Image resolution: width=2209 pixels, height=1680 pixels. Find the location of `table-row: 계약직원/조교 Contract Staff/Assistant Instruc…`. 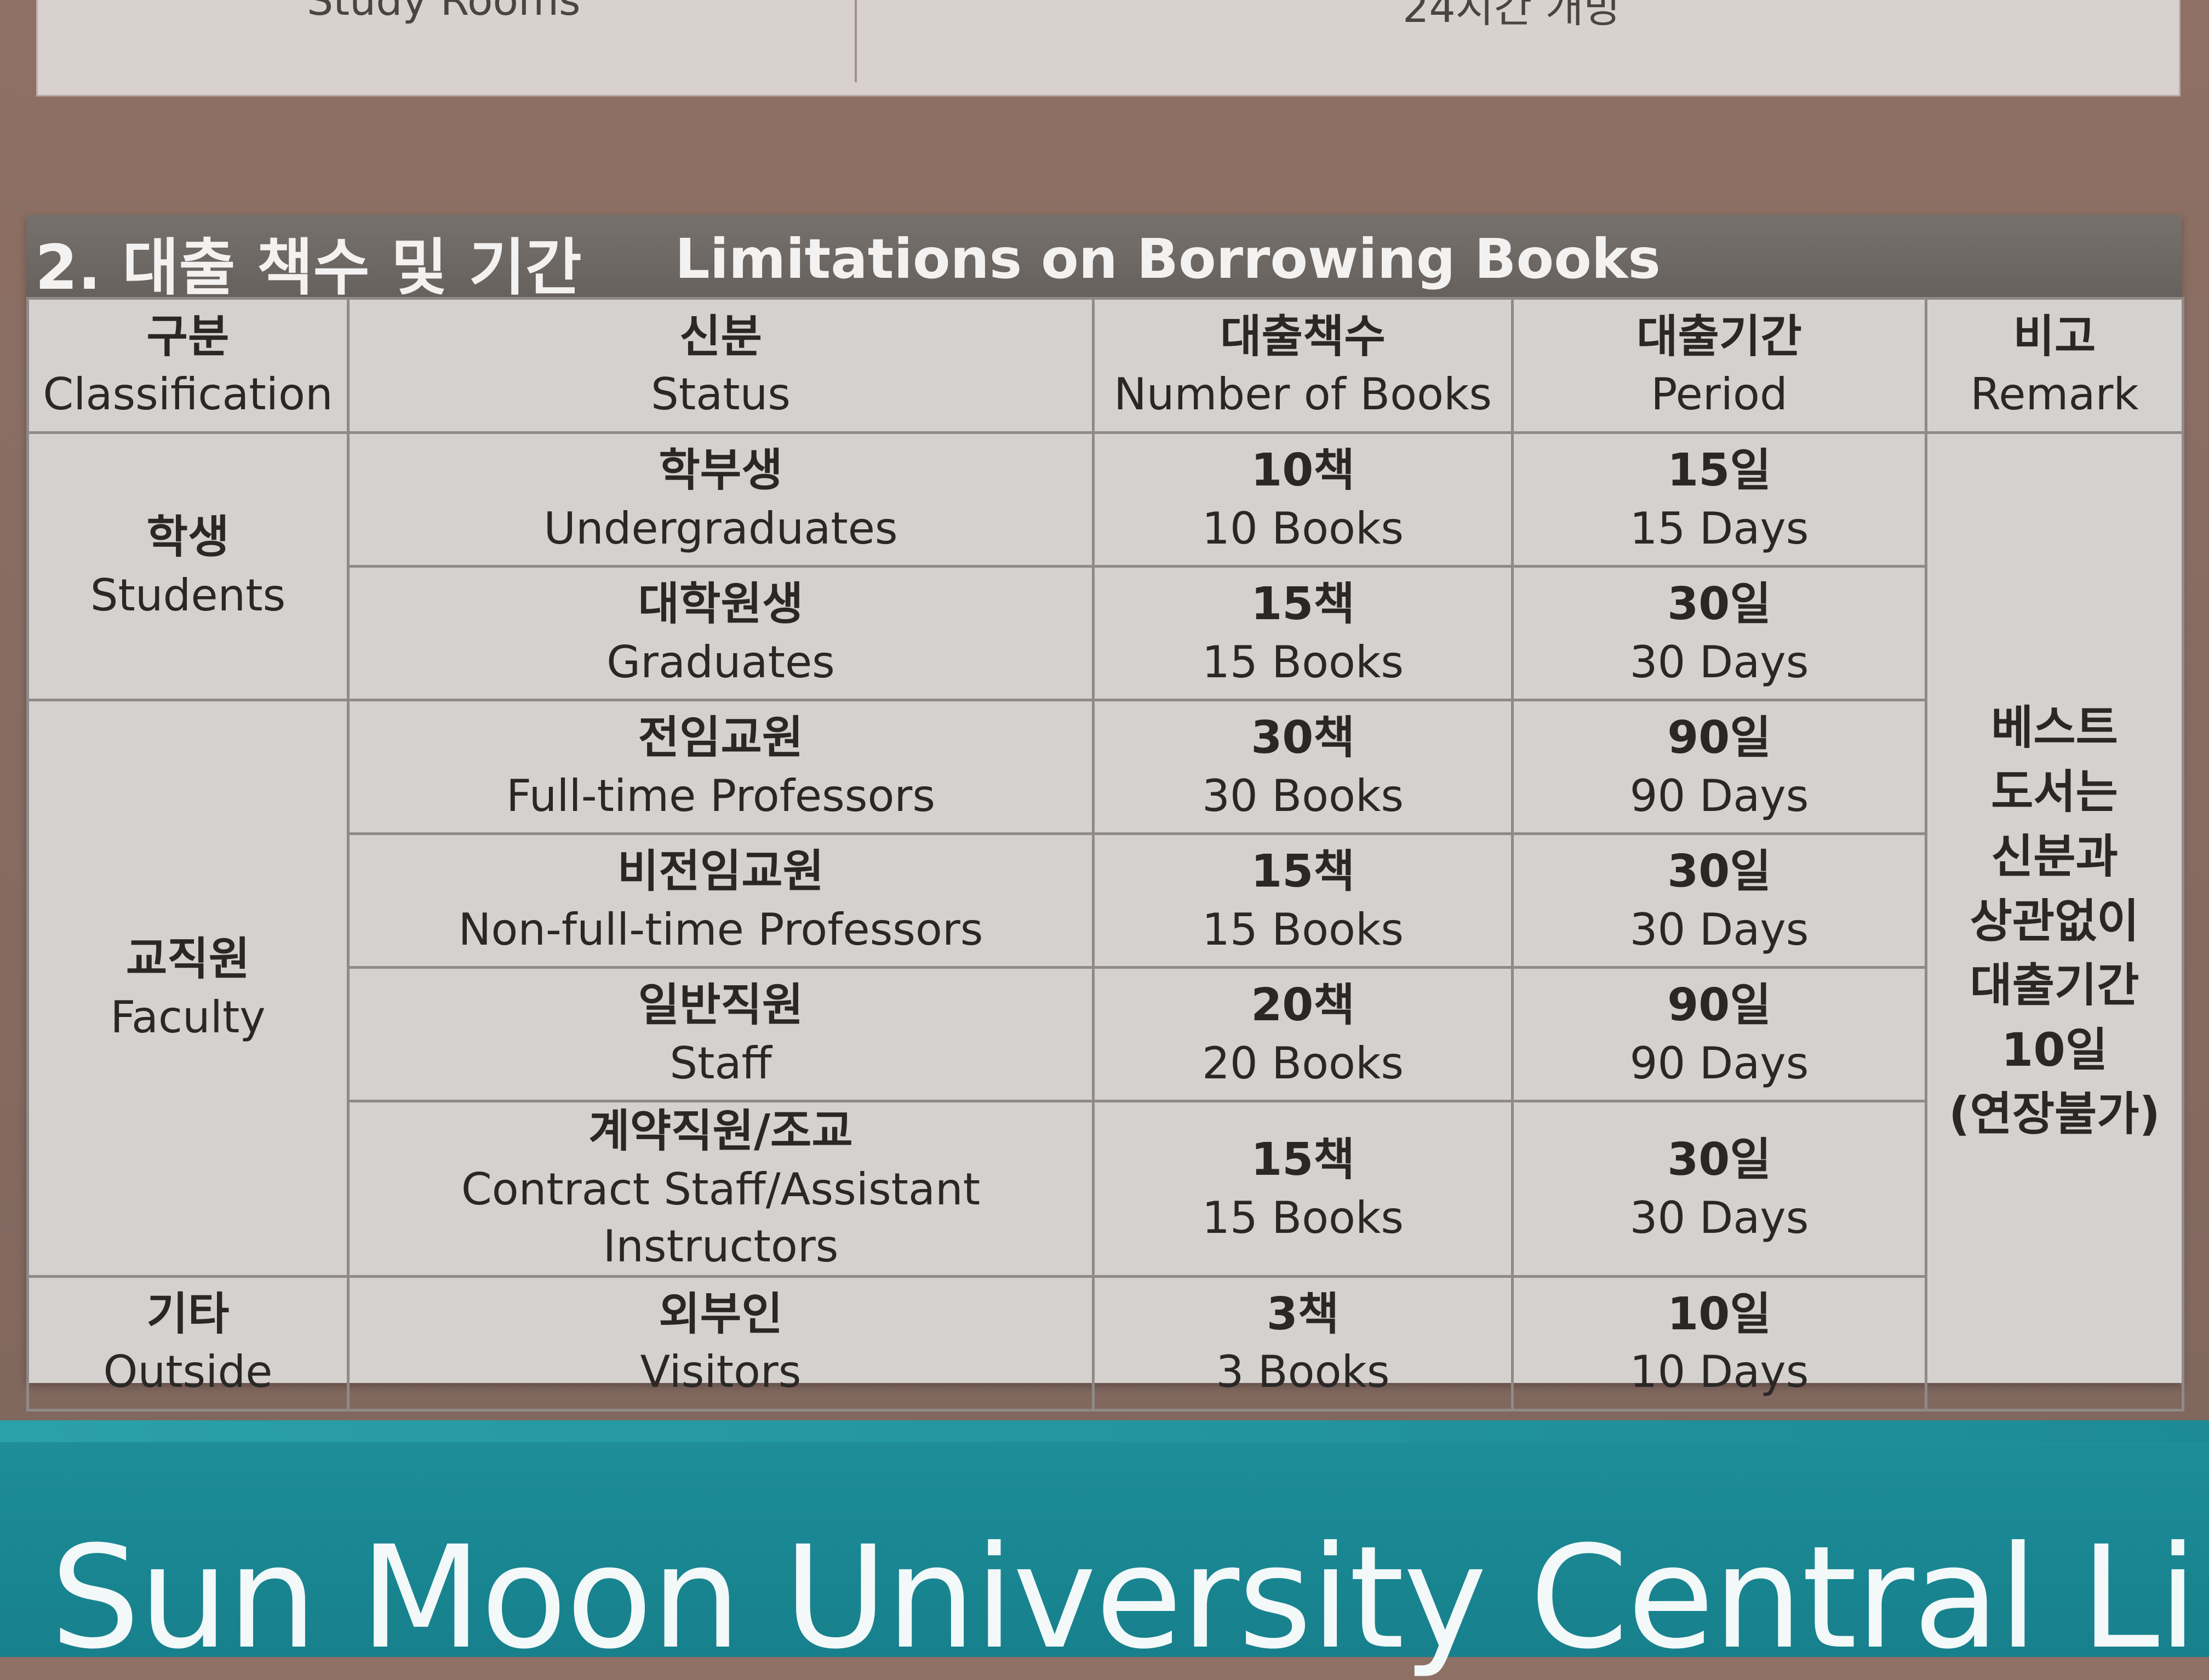

table-row: 계약직원/조교 Contract Staff/Assistant Instruc… is located at coordinates (1105, 1189).